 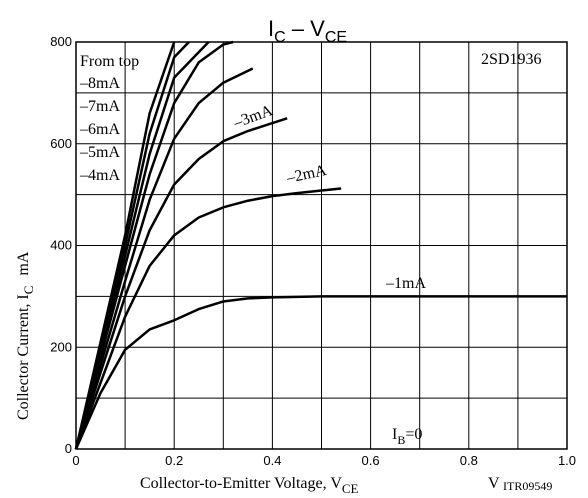 What do you see at coordinates (99, 83) in the screenshot?
I see `legend-entry: –8mA` at bounding box center [99, 83].